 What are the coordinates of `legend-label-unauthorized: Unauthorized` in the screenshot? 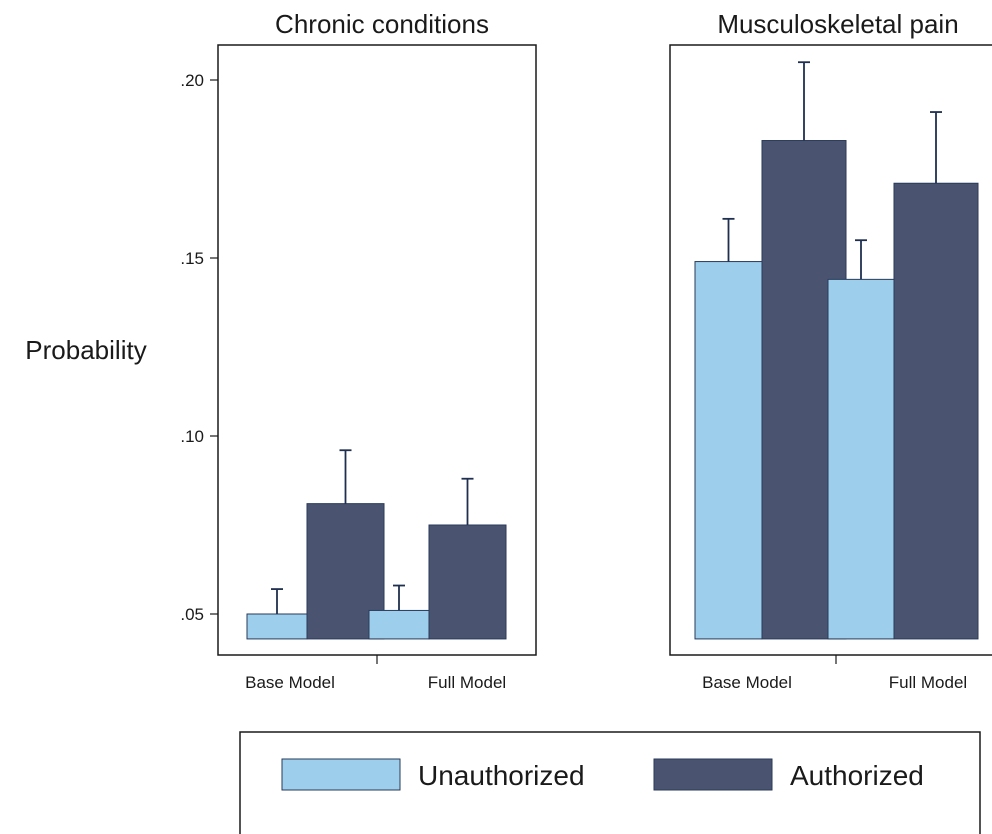 It's located at (501, 775).